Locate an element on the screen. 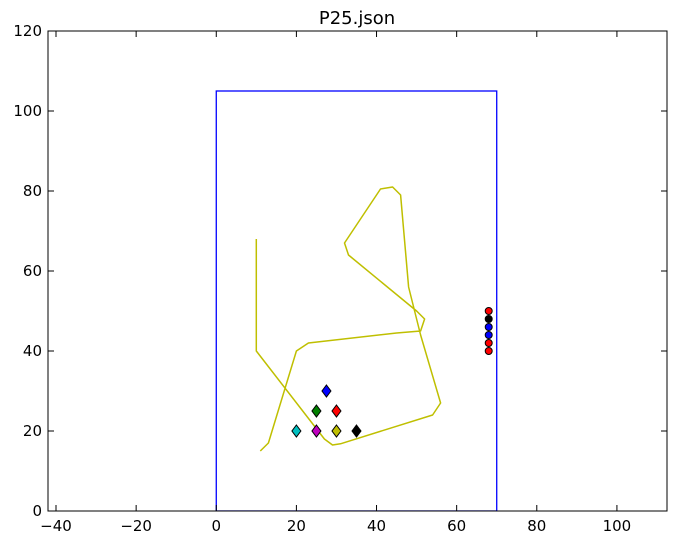 The image size is (677, 545). y-tick-label: 20 is located at coordinates (32, 431).